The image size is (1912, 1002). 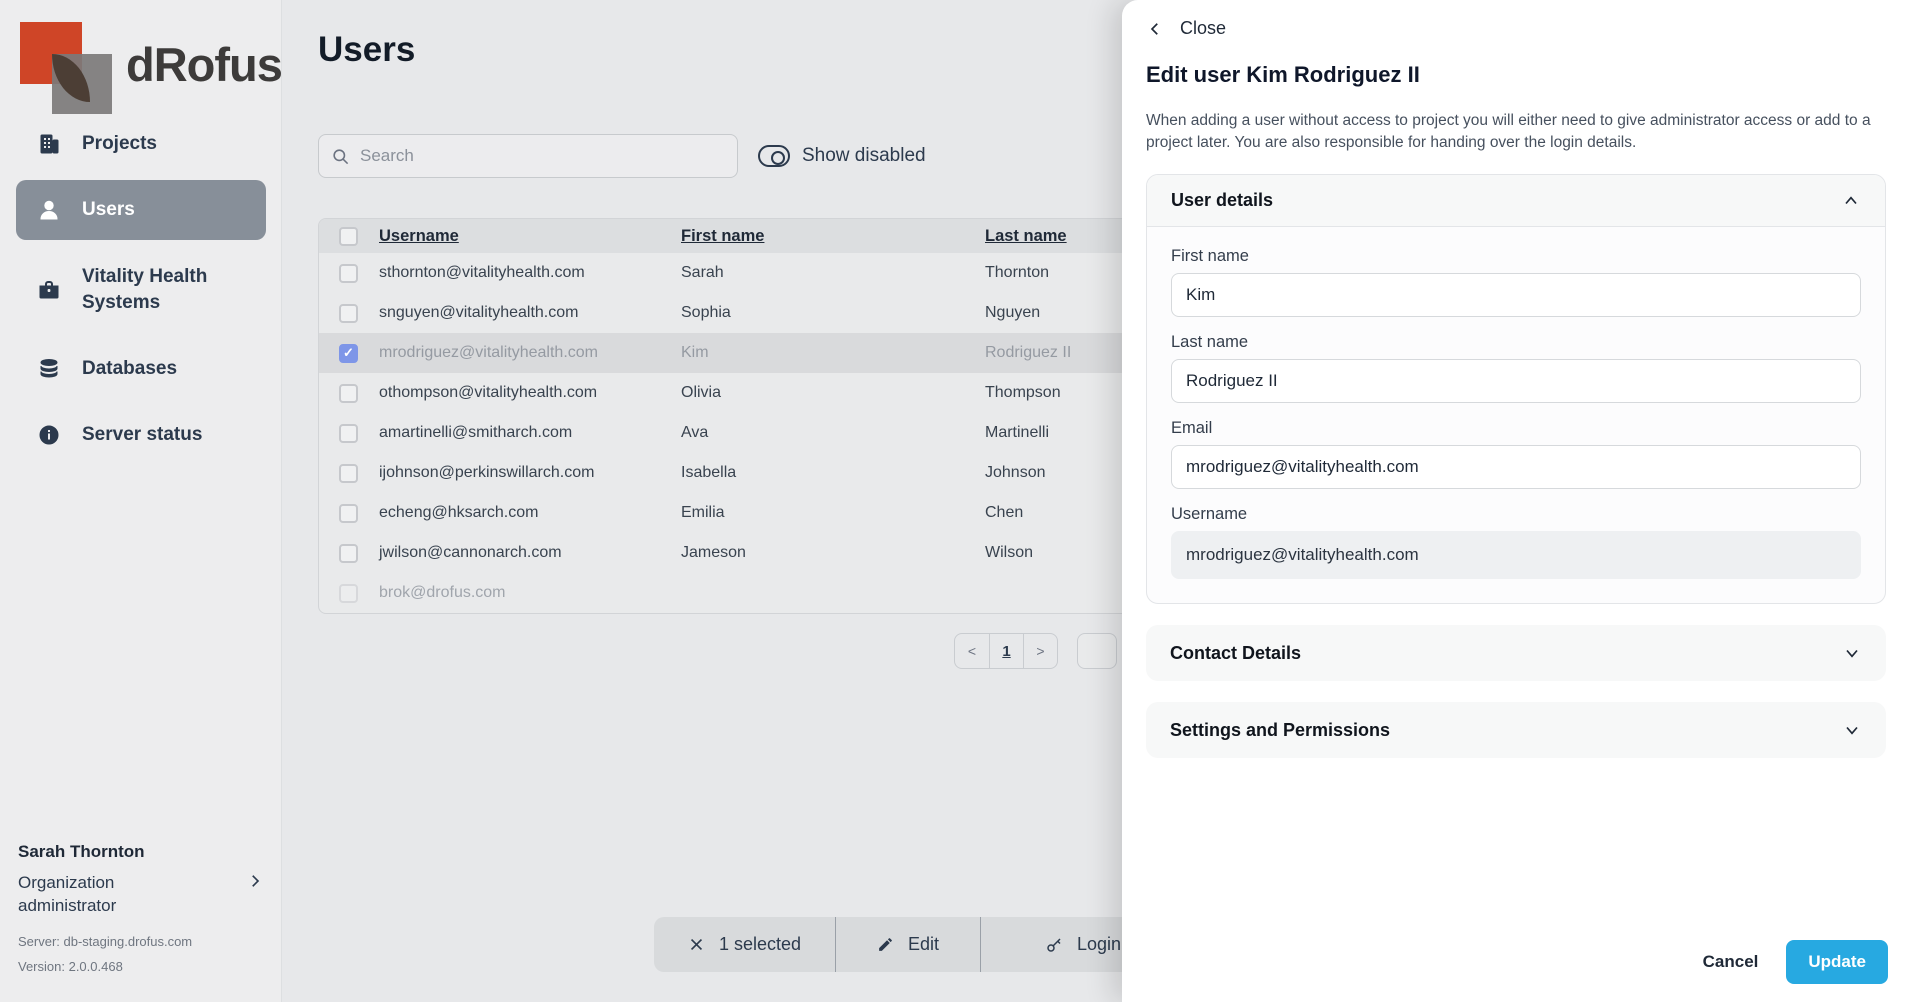 I want to click on column-header-last-name: Last name, so click(x=1026, y=235).